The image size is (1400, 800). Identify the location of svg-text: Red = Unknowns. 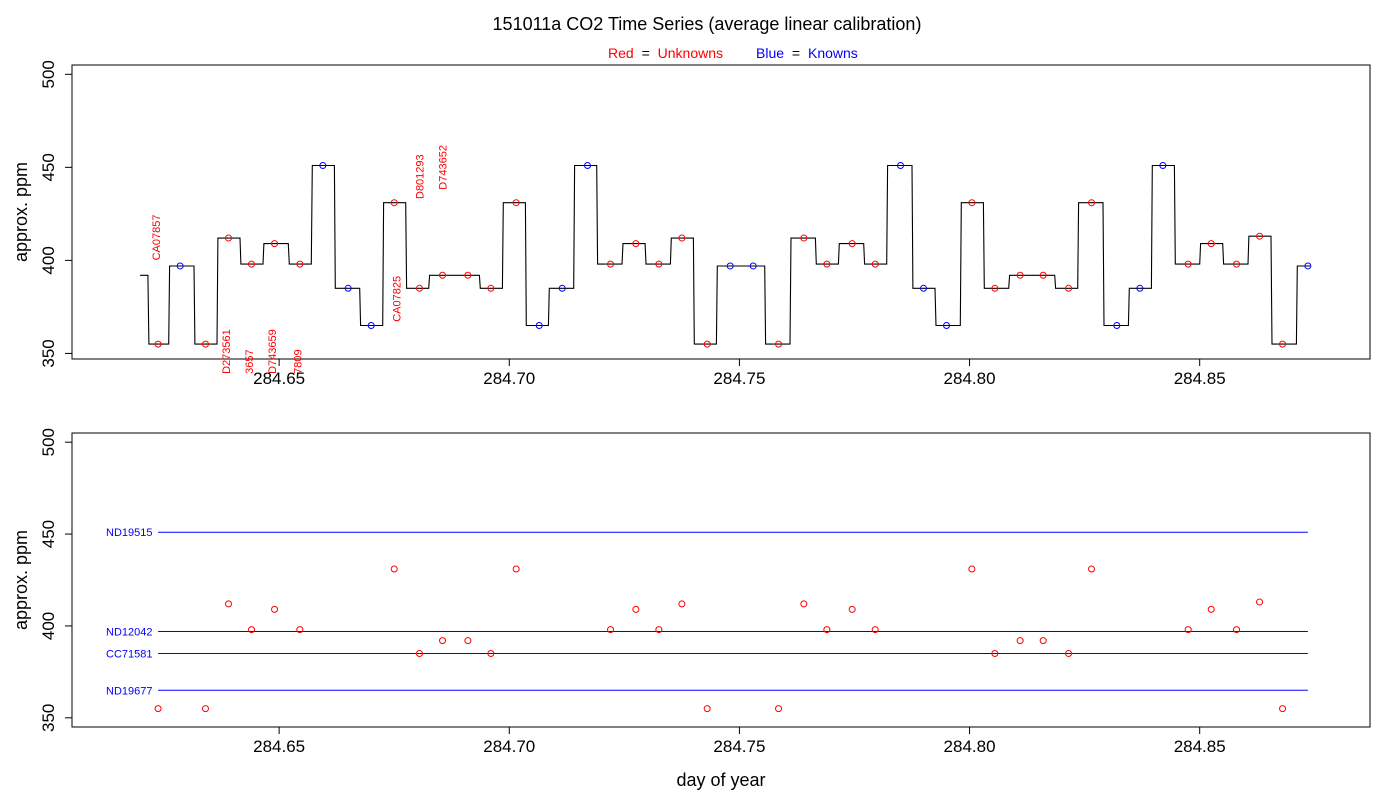
(665, 53).